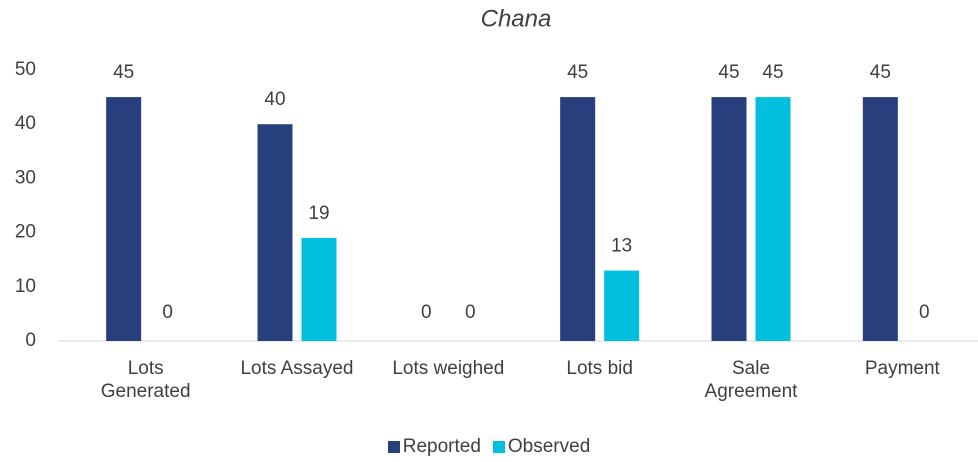 The width and height of the screenshot is (978, 462). What do you see at coordinates (30, 340) in the screenshot?
I see `y-tick-label: 0` at bounding box center [30, 340].